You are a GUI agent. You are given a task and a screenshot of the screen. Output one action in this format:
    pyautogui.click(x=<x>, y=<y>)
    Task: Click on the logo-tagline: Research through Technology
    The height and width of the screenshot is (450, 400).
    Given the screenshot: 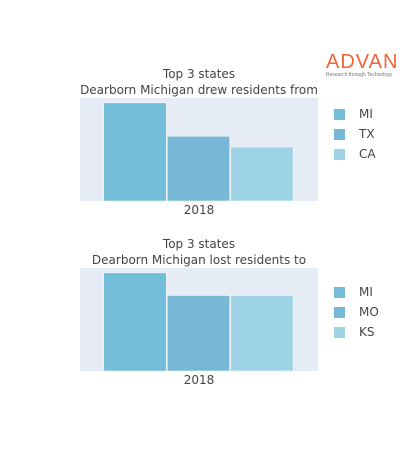 What is the action you would take?
    pyautogui.click(x=359, y=75)
    